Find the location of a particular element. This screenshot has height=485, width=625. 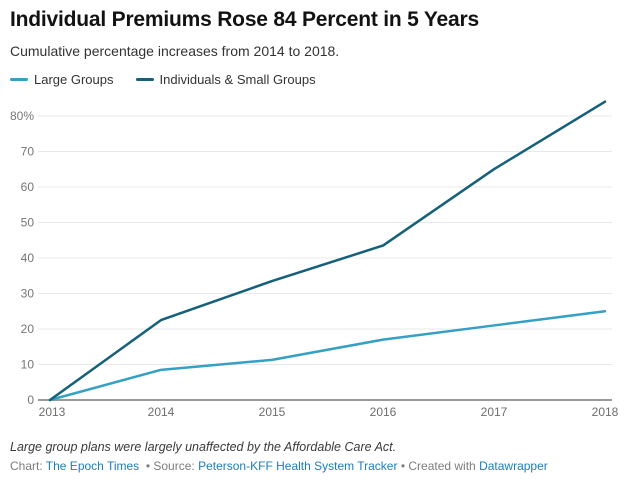

y-axis-tick-label: 50 is located at coordinates (28, 222).